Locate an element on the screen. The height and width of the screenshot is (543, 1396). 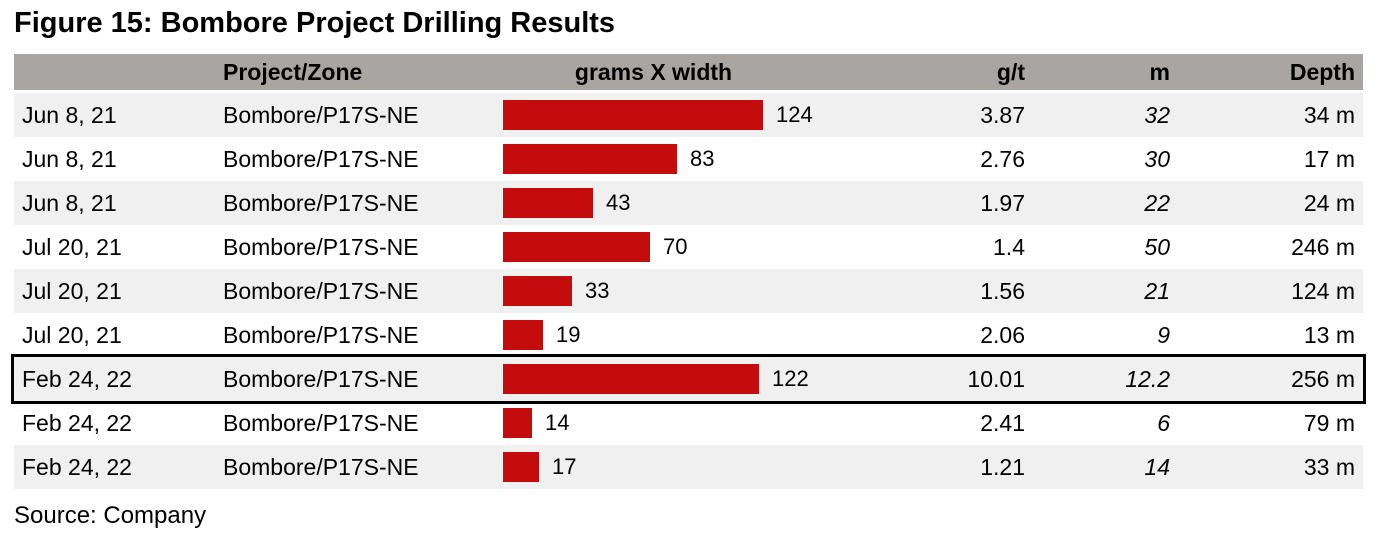
grade-gt-cell: 1.56 is located at coordinates (1002, 290).